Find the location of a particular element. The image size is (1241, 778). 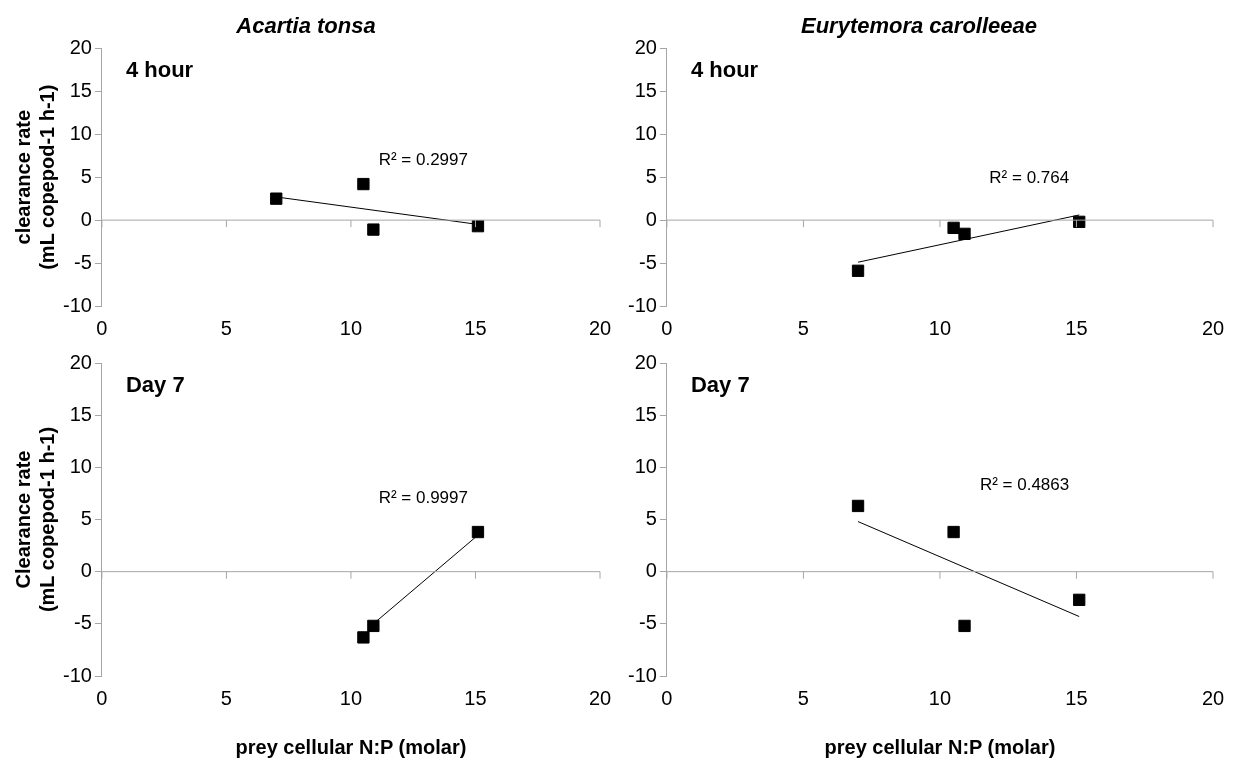

annotation: R² = 0.764 is located at coordinates (1029, 178).